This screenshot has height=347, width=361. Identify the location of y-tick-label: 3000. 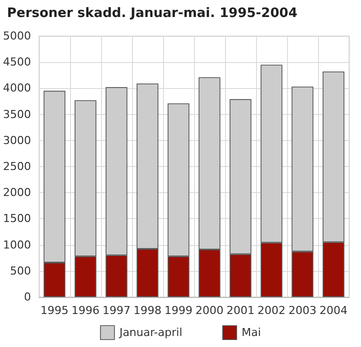
(16, 140).